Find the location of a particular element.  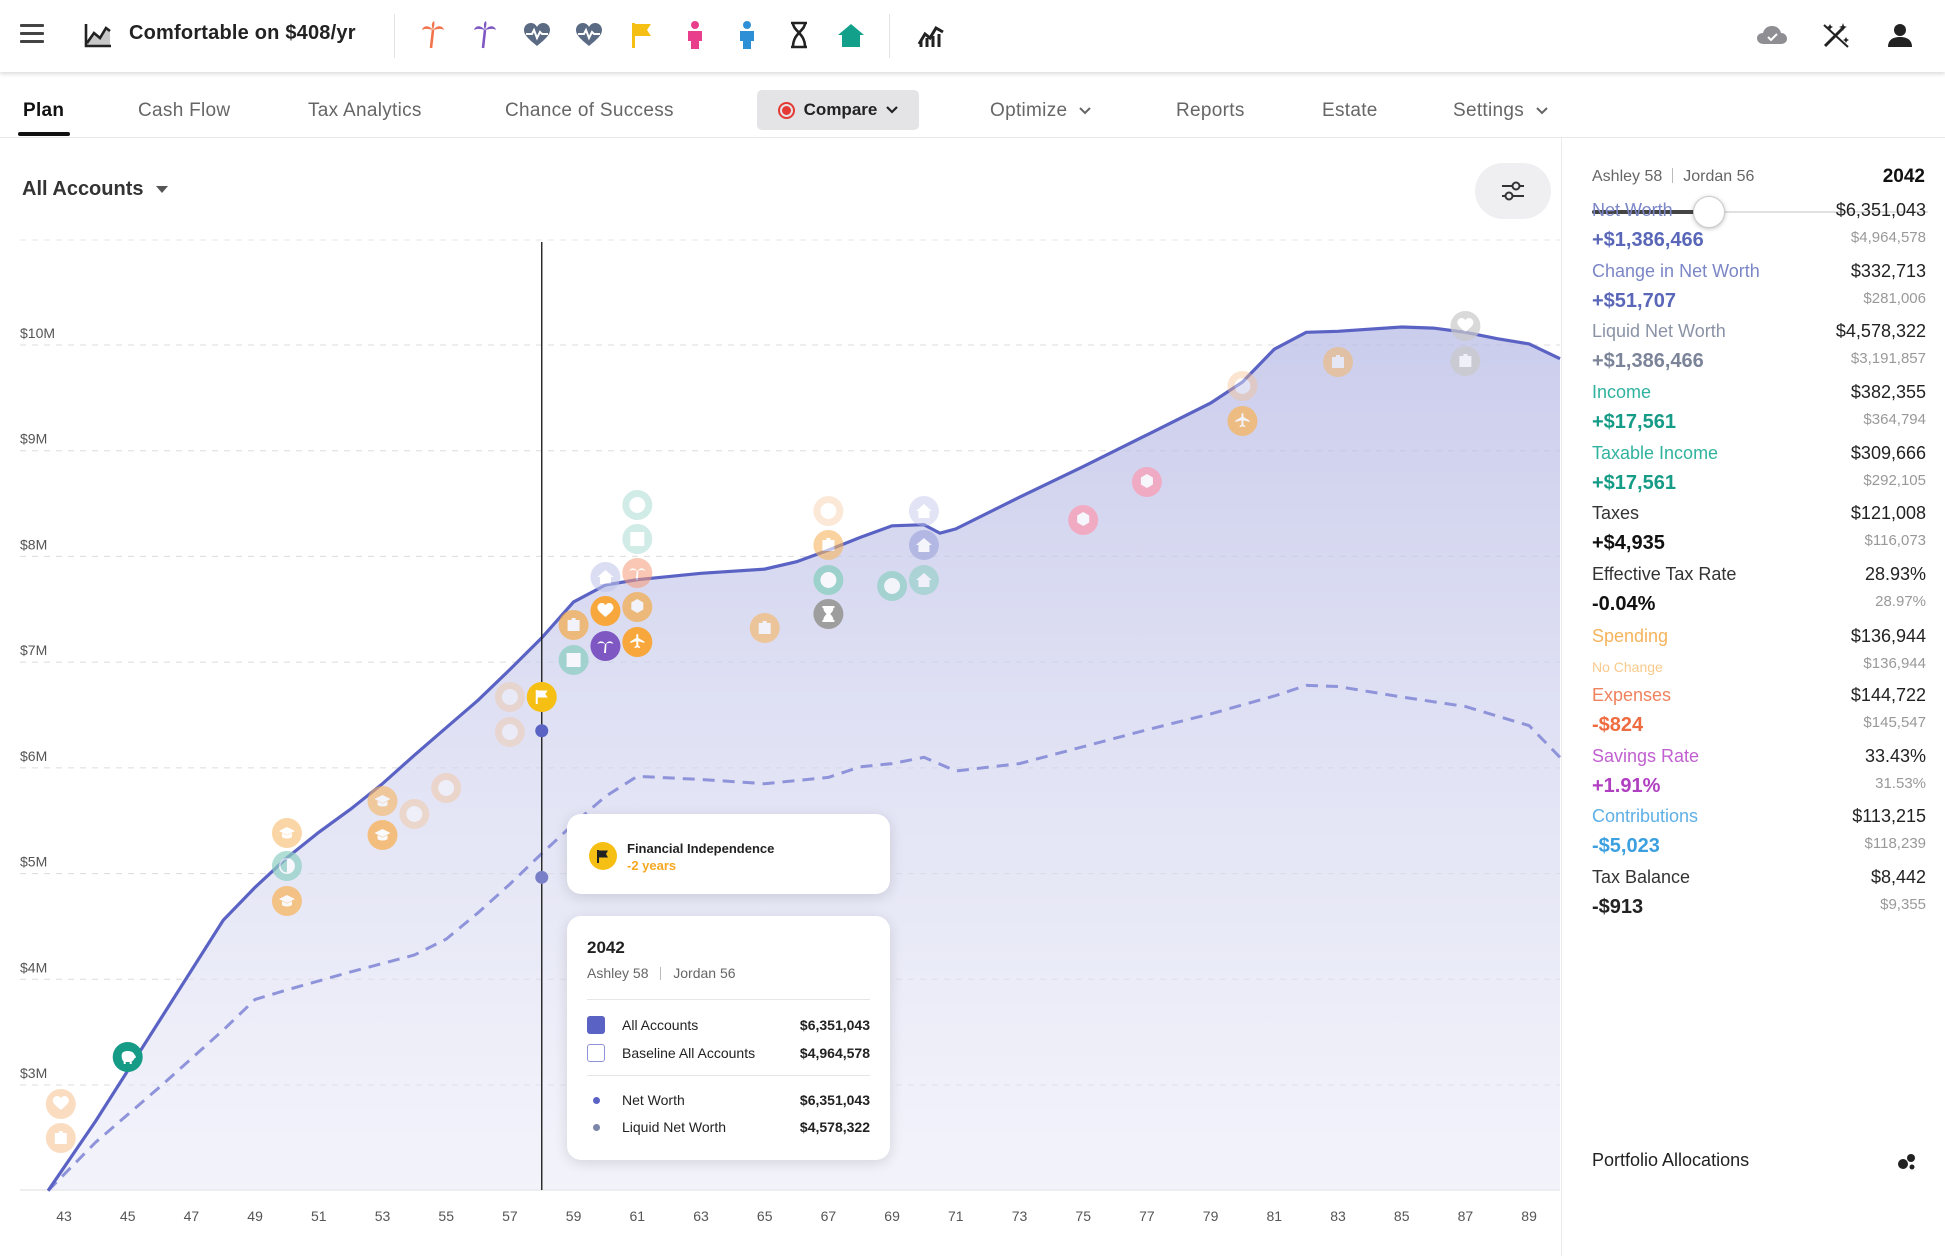

x-tick-label: 85 is located at coordinates (1402, 1216).